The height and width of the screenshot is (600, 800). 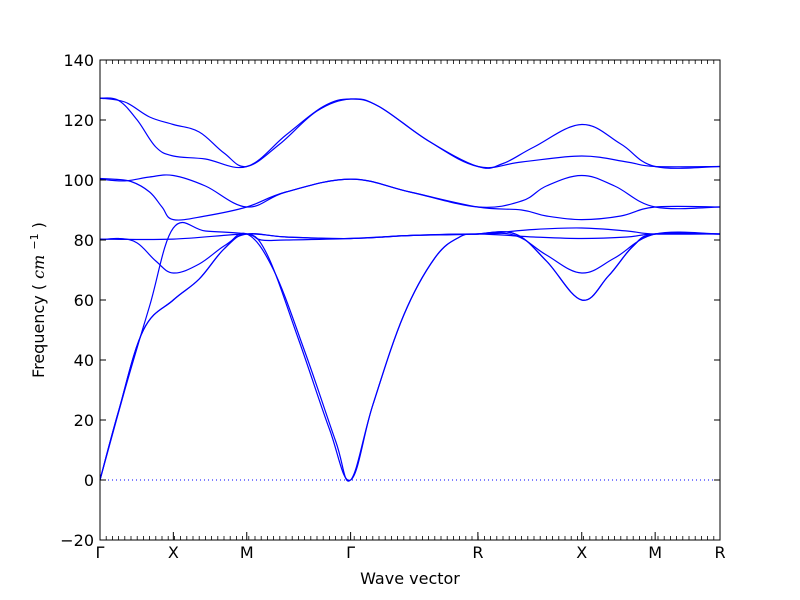 What do you see at coordinates (84, 420) in the screenshot?
I see `y-tick-label: 20` at bounding box center [84, 420].